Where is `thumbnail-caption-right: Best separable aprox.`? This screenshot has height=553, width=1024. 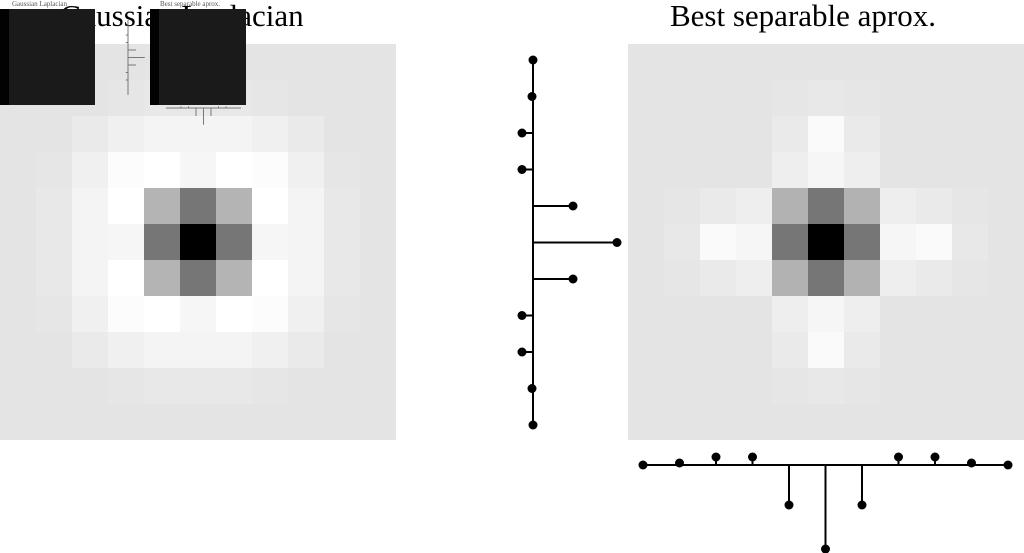 thumbnail-caption-right: Best separable aprox. is located at coordinates (190, 4).